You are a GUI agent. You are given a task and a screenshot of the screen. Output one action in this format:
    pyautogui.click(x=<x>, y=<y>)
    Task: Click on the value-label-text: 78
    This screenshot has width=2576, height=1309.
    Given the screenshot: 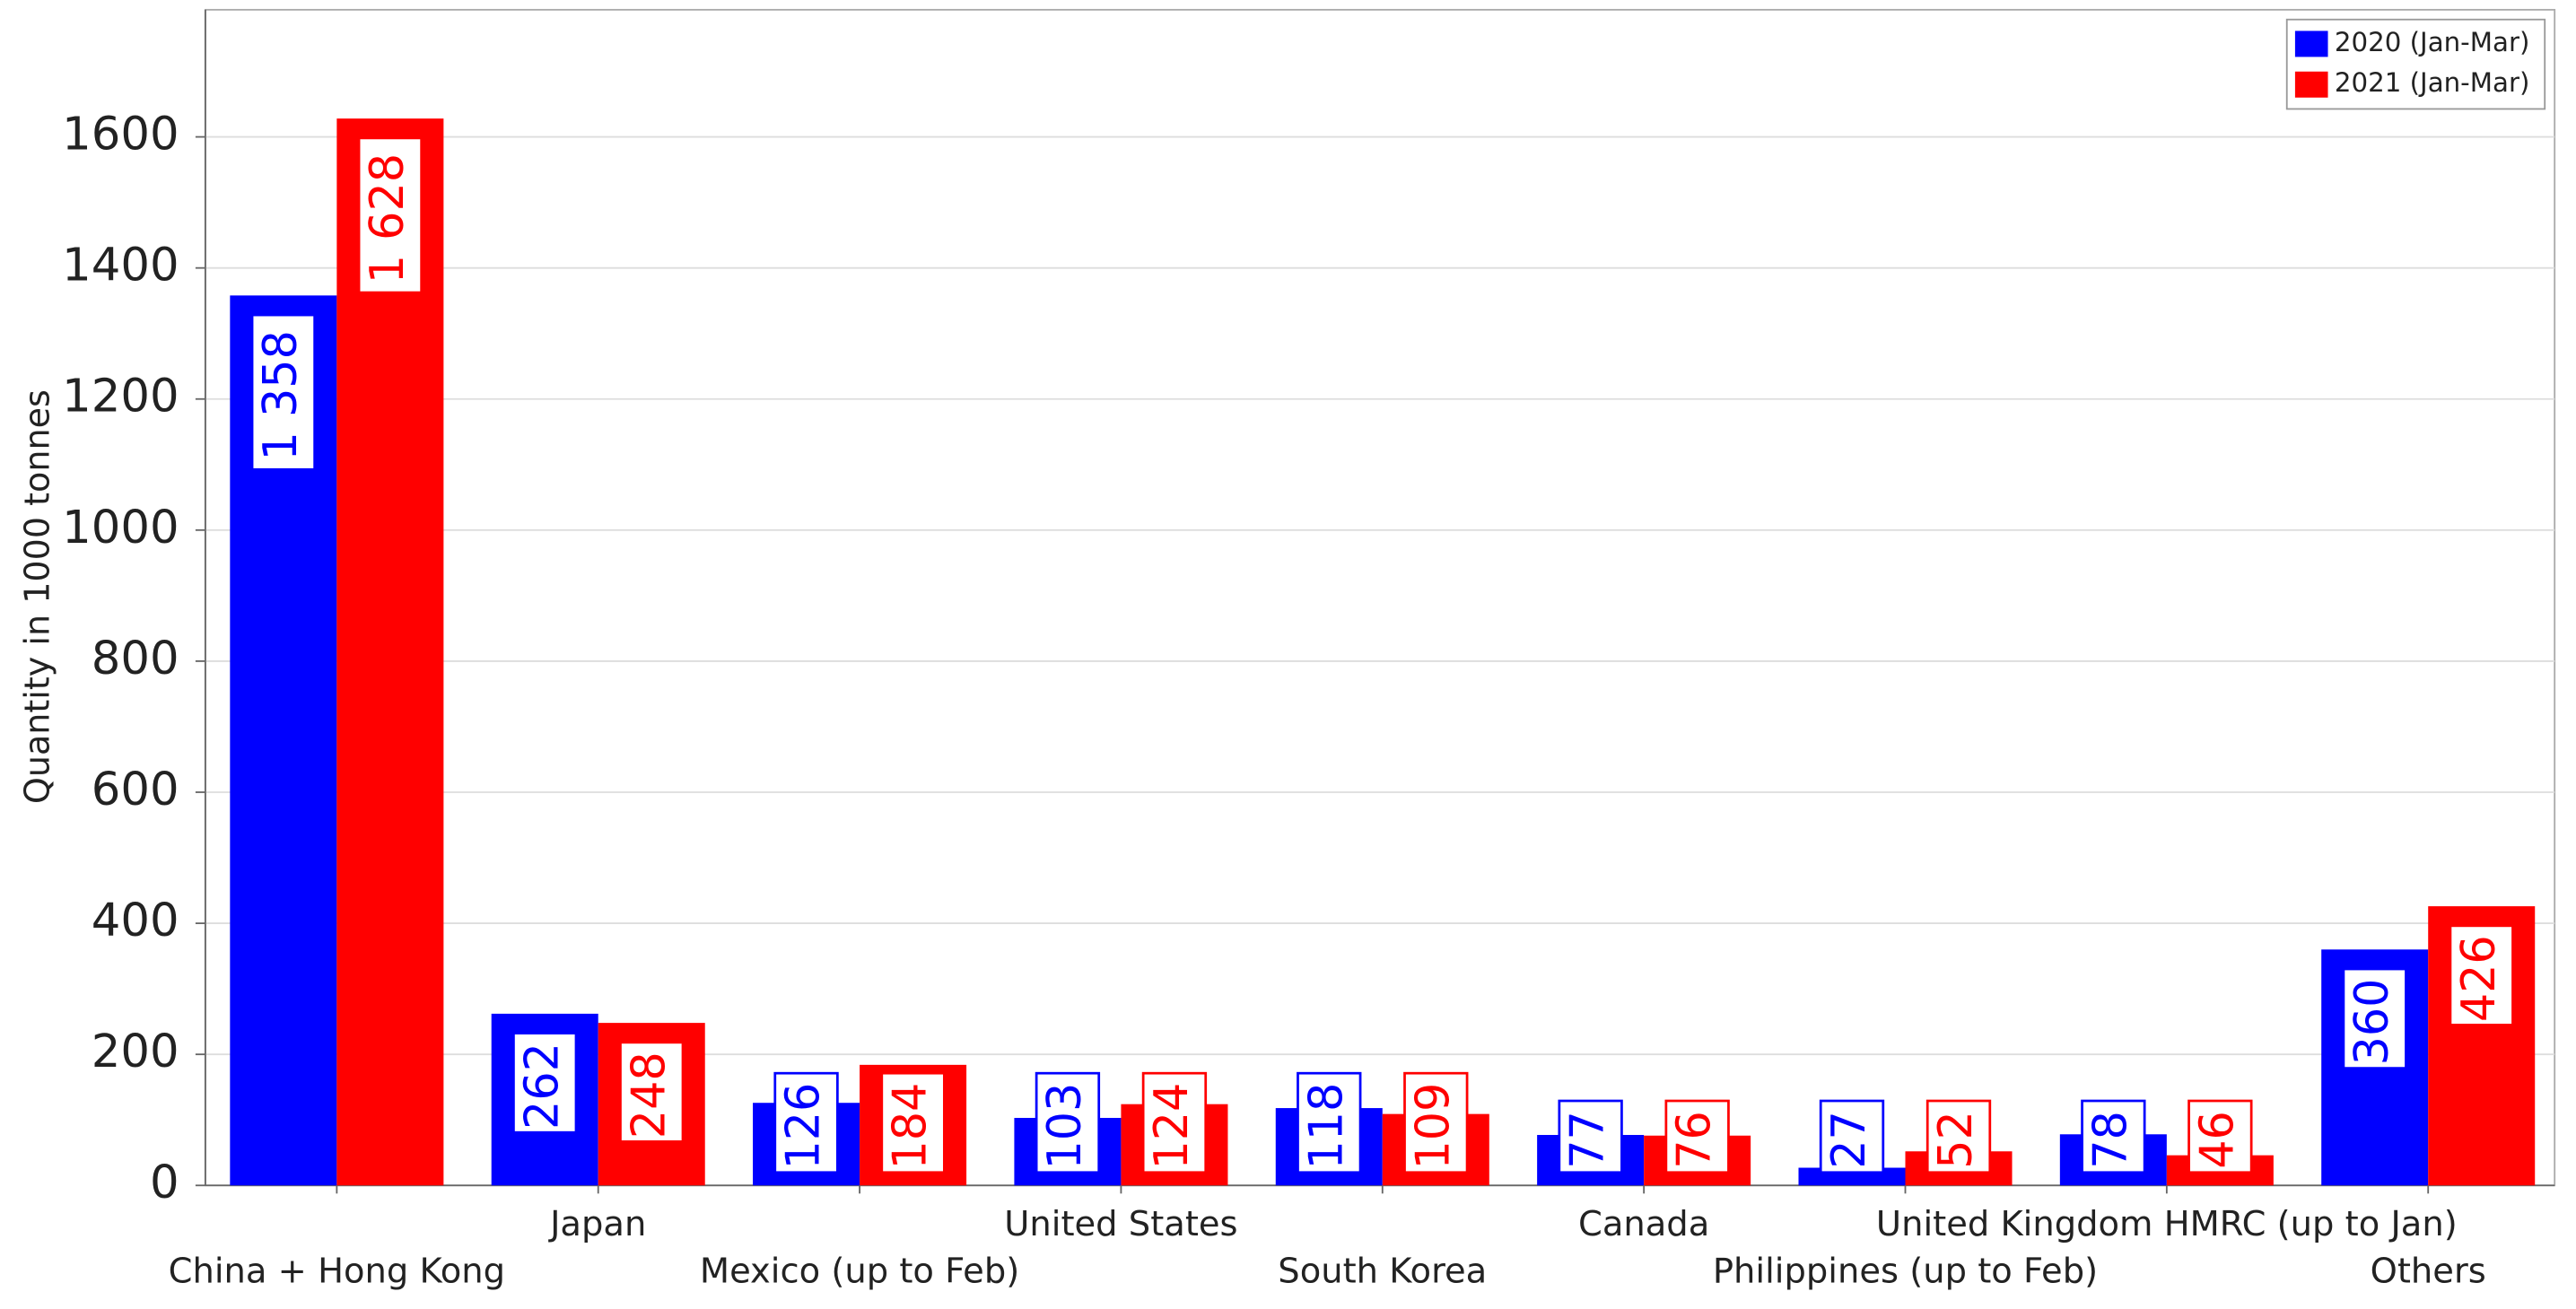 What is the action you would take?
    pyautogui.click(x=2110, y=1140)
    